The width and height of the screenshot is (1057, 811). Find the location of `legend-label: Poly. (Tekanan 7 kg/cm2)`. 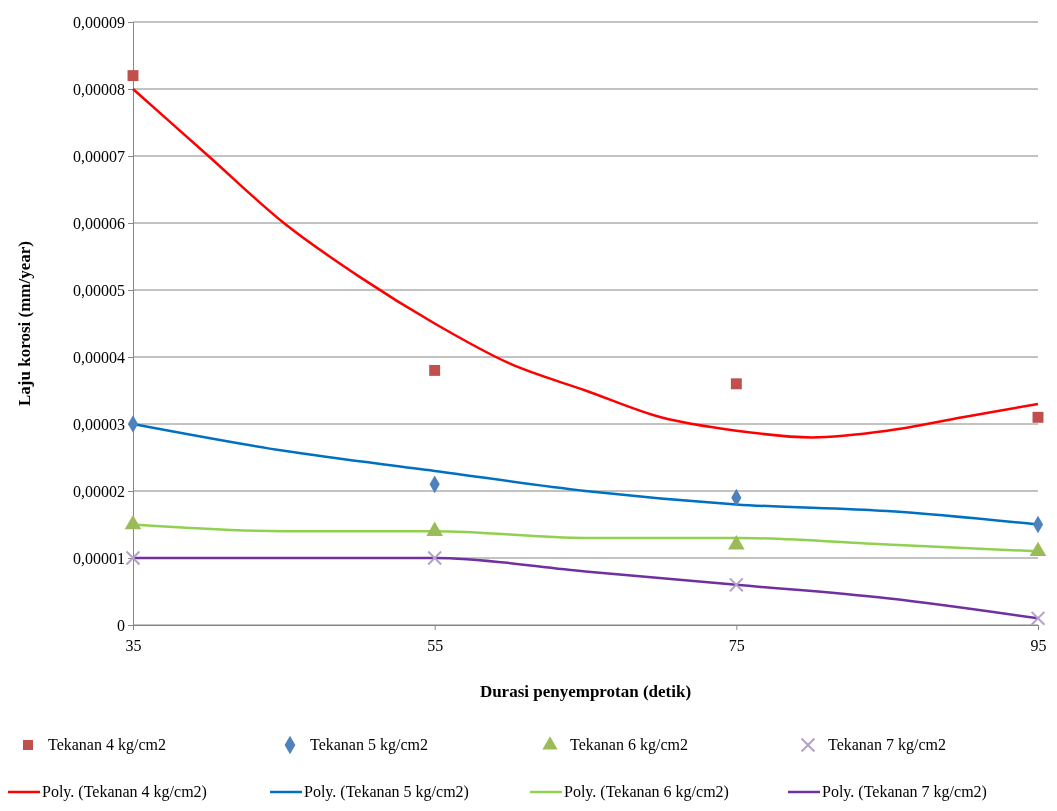

legend-label: Poly. (Tekanan 7 kg/cm2) is located at coordinates (904, 792).